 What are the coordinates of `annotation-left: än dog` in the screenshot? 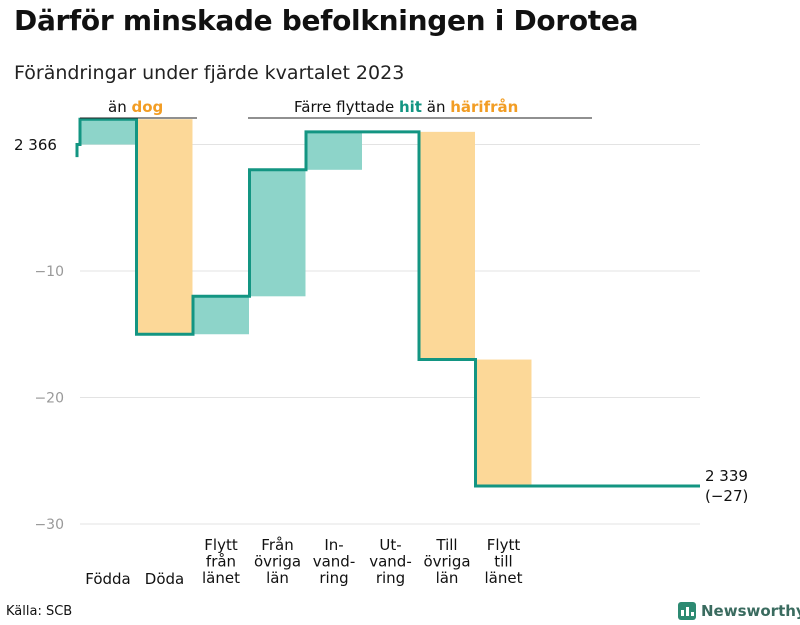 It's located at (135, 107).